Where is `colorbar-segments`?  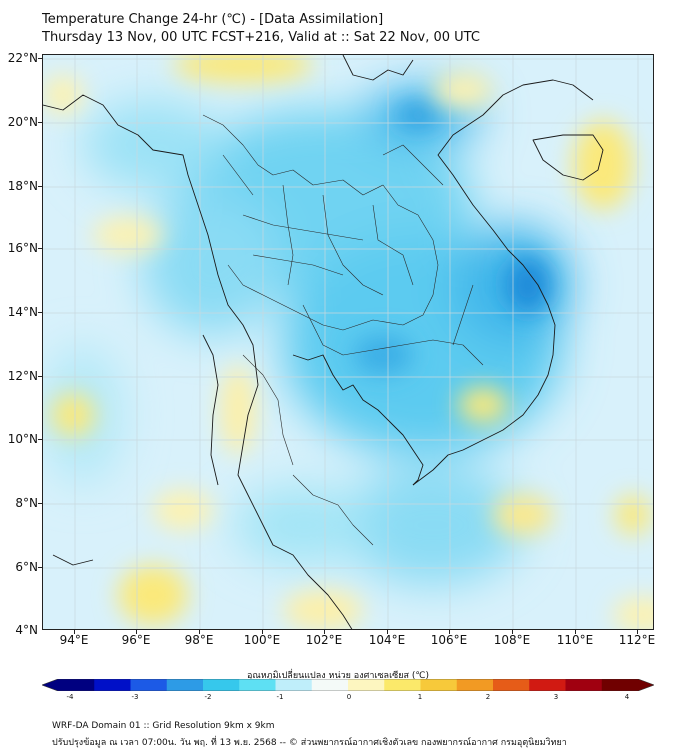
colorbar-segments is located at coordinates (348, 685).